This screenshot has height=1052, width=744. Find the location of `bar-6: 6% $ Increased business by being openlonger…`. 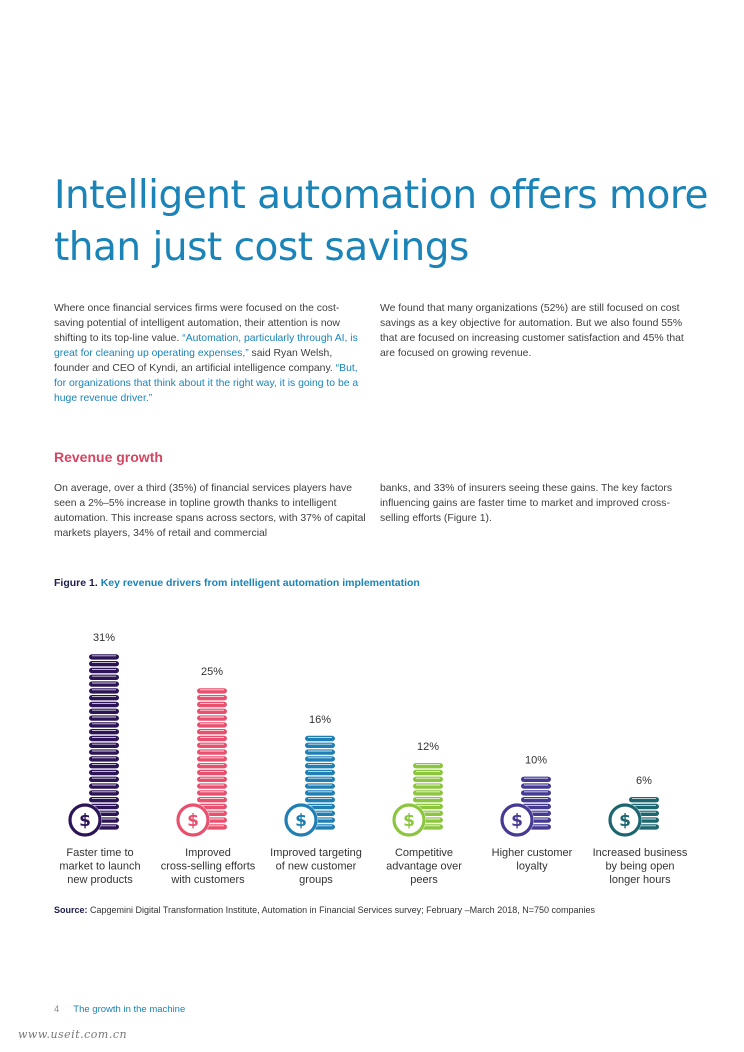

bar-6: 6% $ Increased business by being openlonger… is located at coordinates (640, 830).